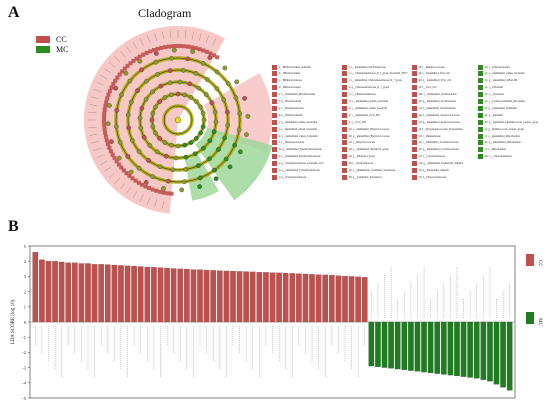 This screenshot has width=550, height=410. What do you see at coordinates (369, 129) in the screenshot?
I see `taxon-label: a0: s__unidentified_Butyricicoccaceae` at bounding box center [369, 129].